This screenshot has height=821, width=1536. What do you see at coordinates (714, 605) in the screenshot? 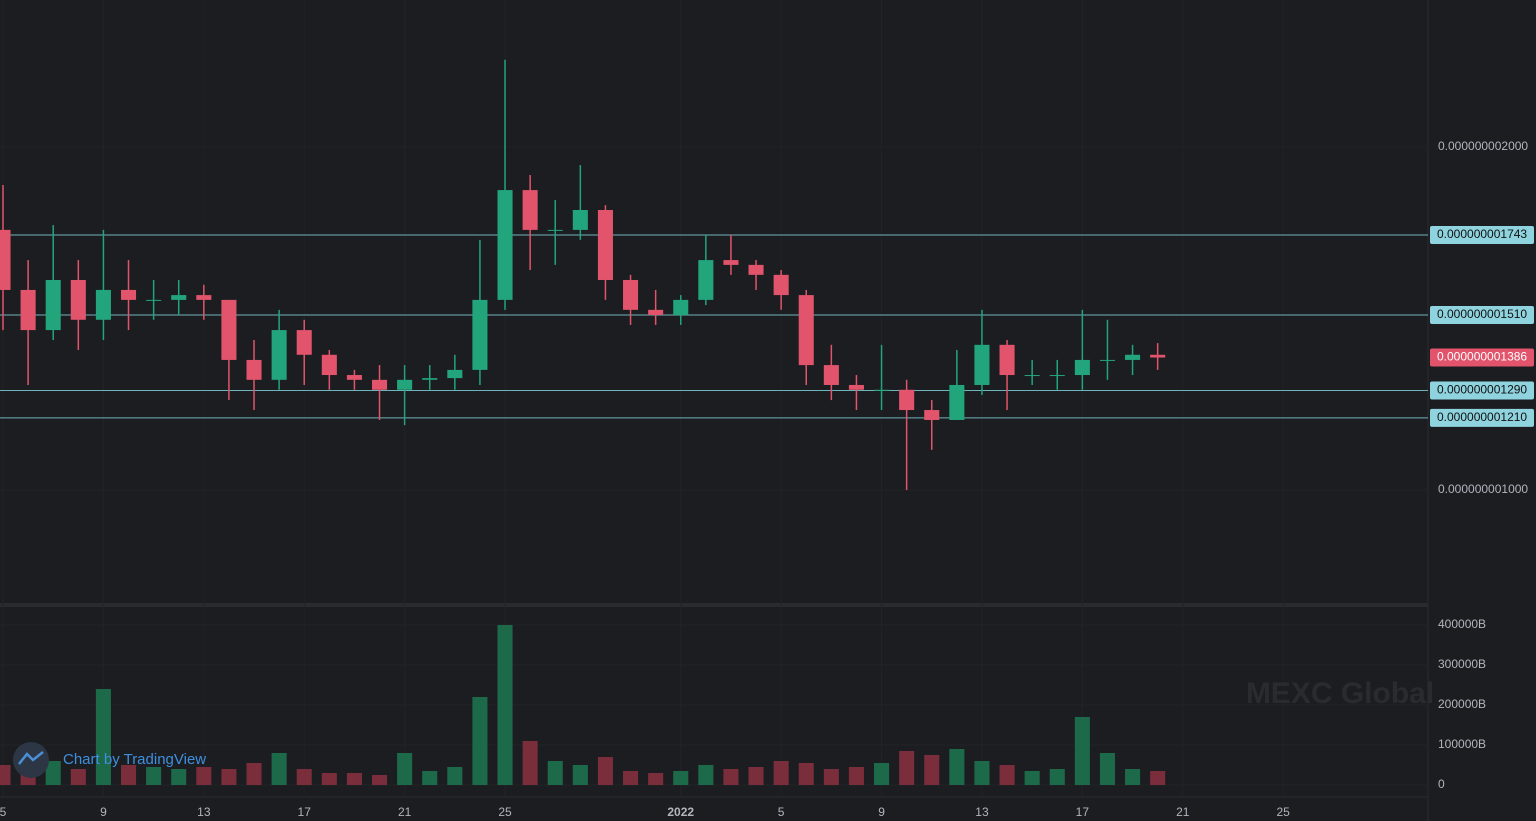
I see `pane-separator` at bounding box center [714, 605].